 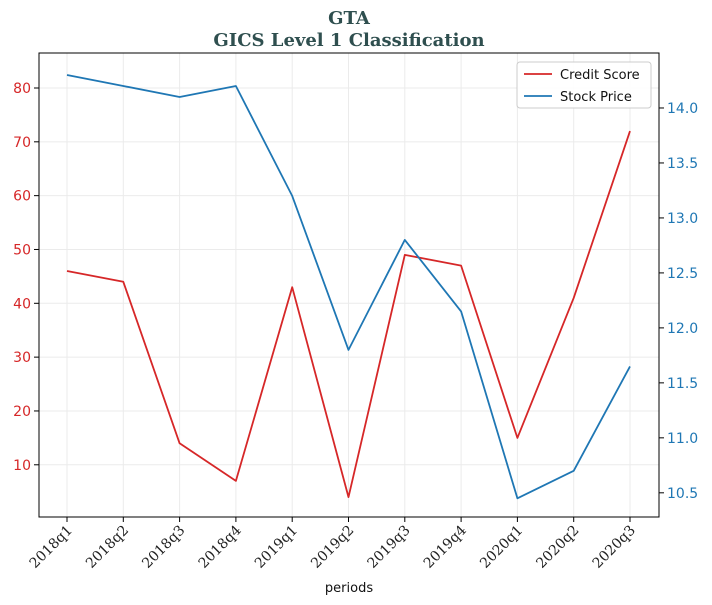 What do you see at coordinates (445, 546) in the screenshot?
I see `x-tick-label: 2019q4` at bounding box center [445, 546].